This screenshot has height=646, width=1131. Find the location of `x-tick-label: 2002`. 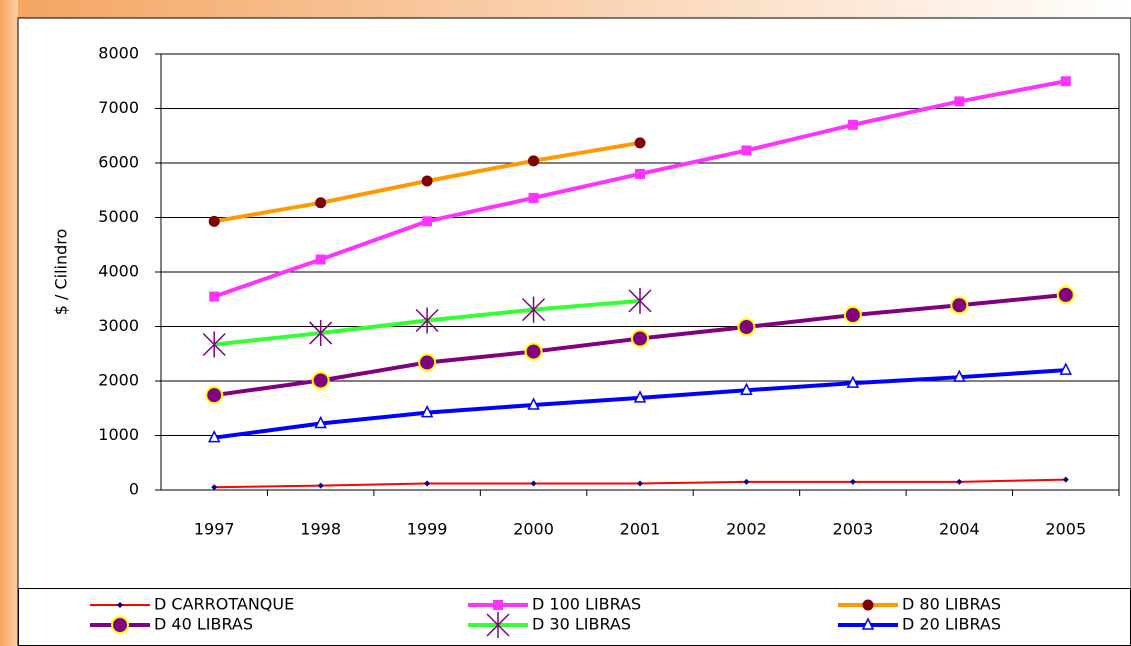

x-tick-label: 2002 is located at coordinates (746, 529).